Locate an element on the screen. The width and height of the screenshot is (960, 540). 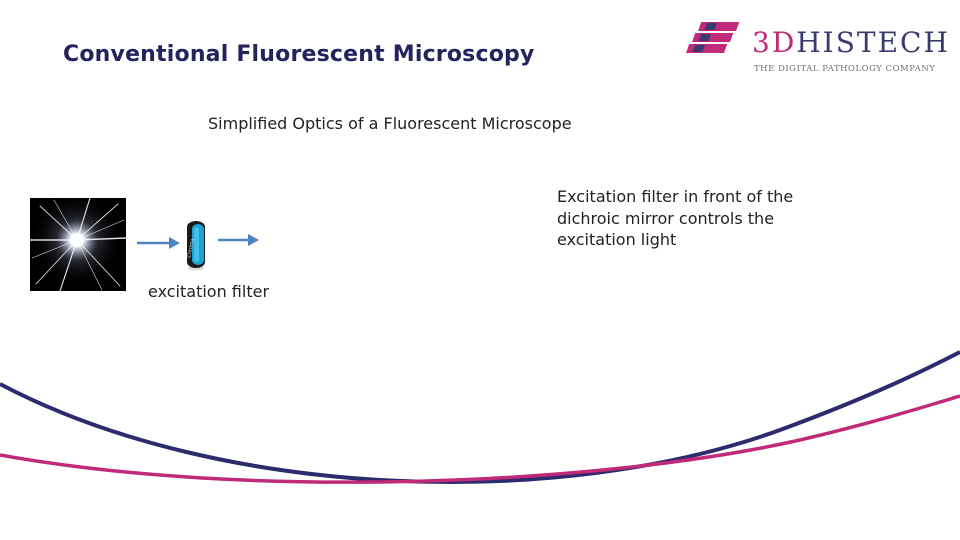
filter-caption: excitation filter is located at coordinates (209, 291).